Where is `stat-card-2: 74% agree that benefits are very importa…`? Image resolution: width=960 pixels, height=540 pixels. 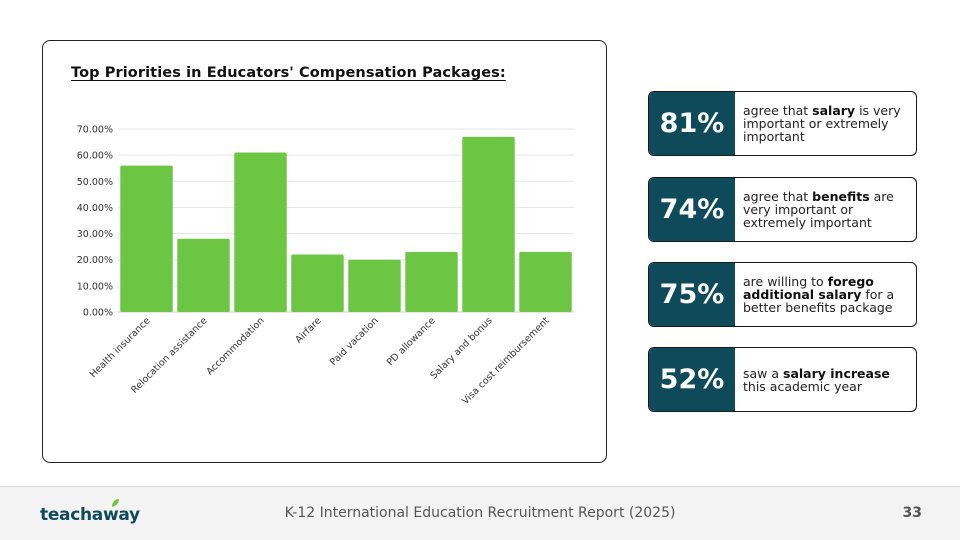
stat-card-2: 74% agree that benefits are very importa… is located at coordinates (782, 209).